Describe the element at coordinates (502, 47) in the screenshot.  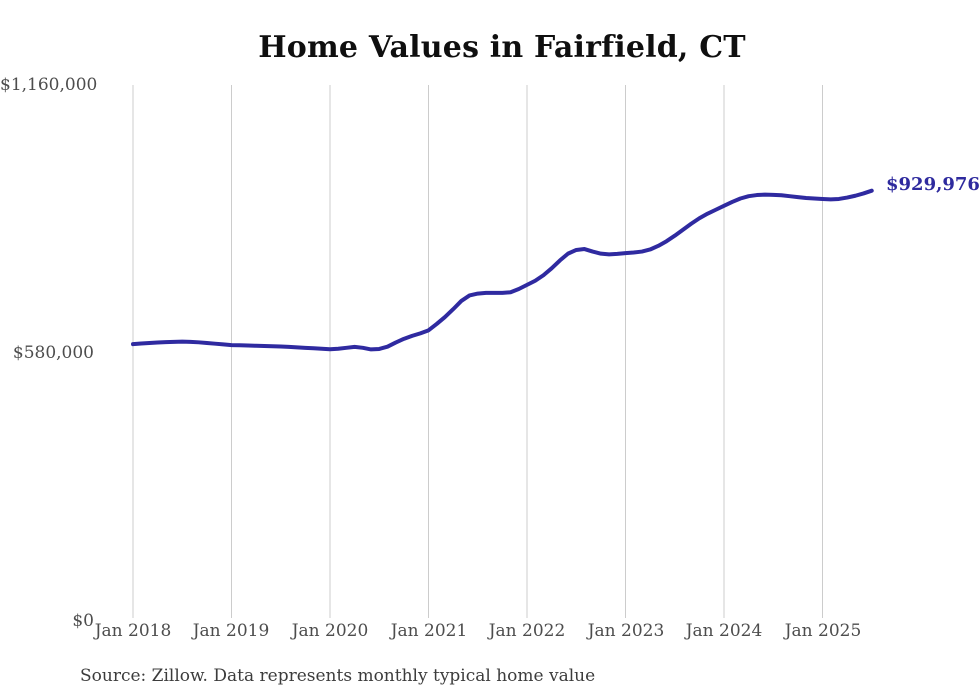
I see `chart-title: Home Values in Fairfield, CT` at that location.